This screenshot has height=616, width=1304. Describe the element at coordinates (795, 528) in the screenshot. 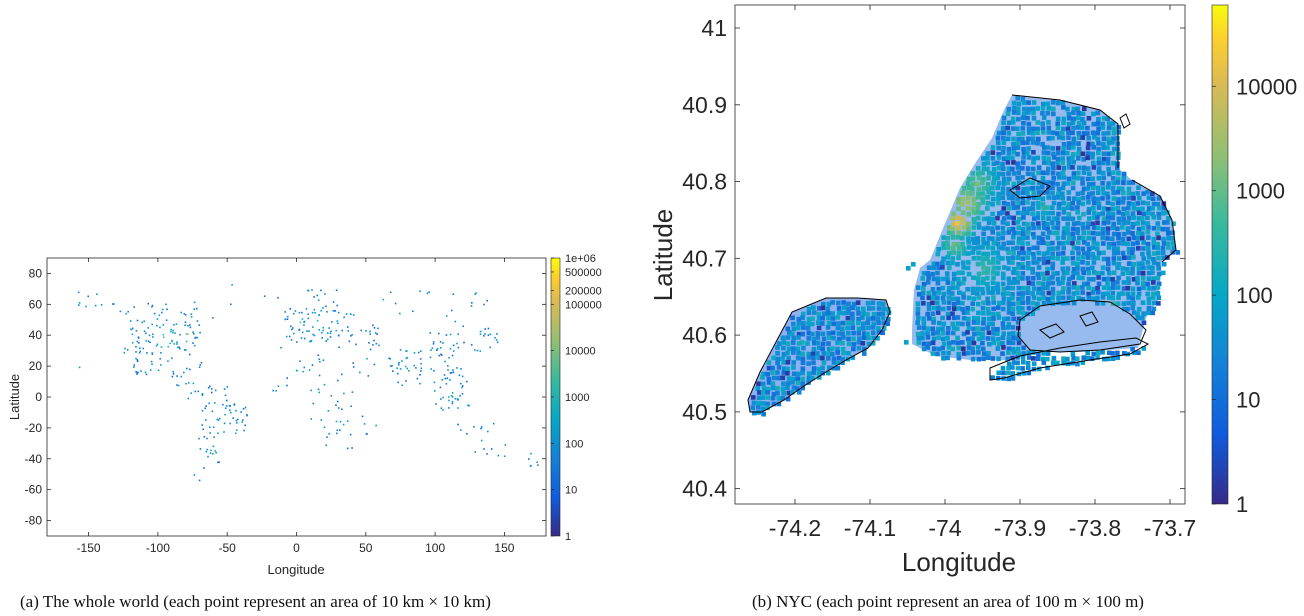

I see `nyc-x-tick-label: -74.2` at that location.